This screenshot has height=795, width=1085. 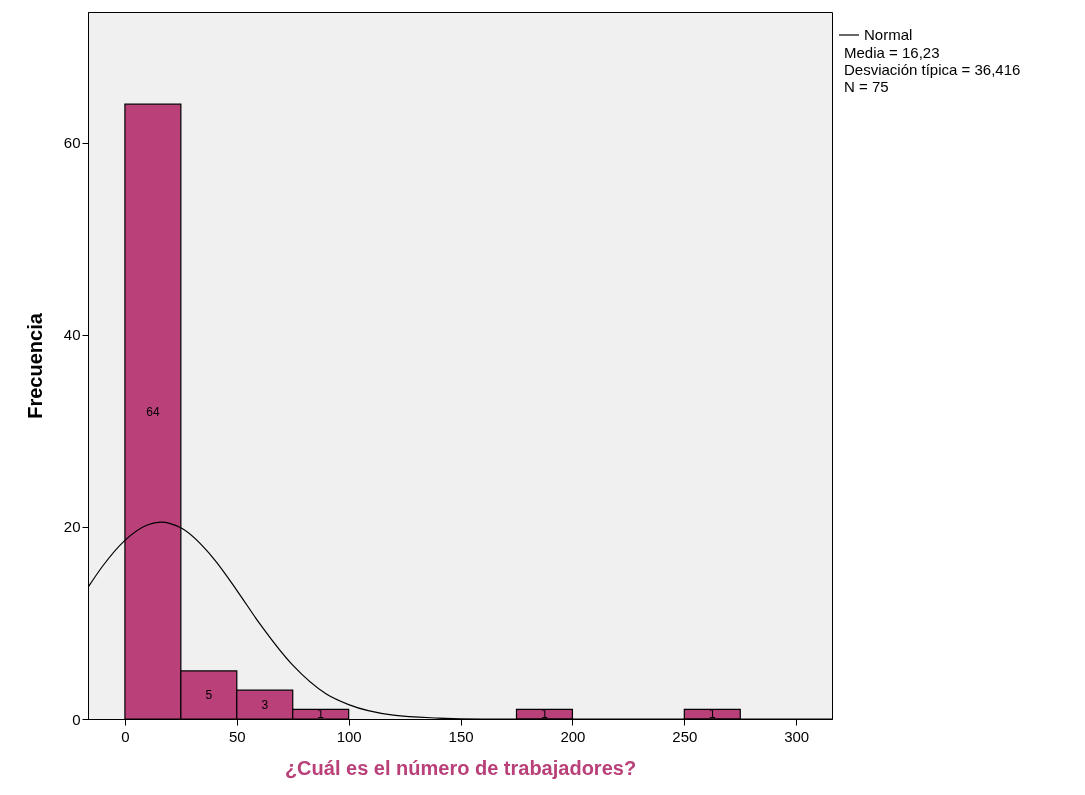 What do you see at coordinates (892, 52) in the screenshot?
I see `text: Media = 16,23` at bounding box center [892, 52].